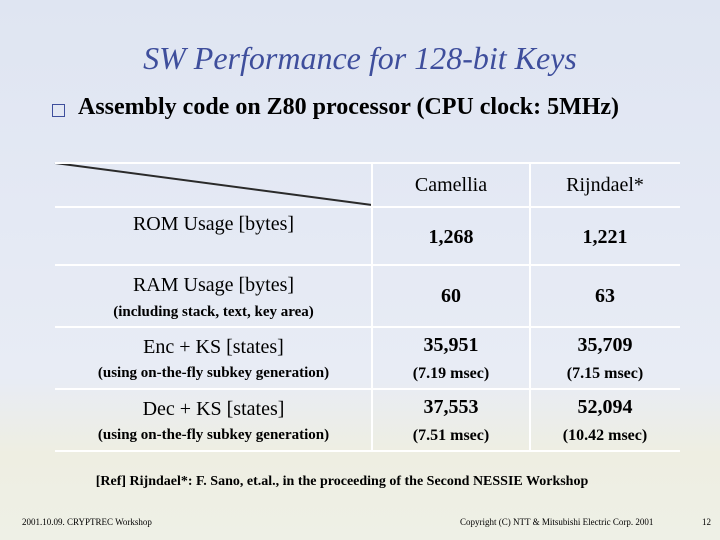 This screenshot has width=720, height=540. What do you see at coordinates (451, 296) in the screenshot?
I see `ram-camellia-value: 60` at bounding box center [451, 296].